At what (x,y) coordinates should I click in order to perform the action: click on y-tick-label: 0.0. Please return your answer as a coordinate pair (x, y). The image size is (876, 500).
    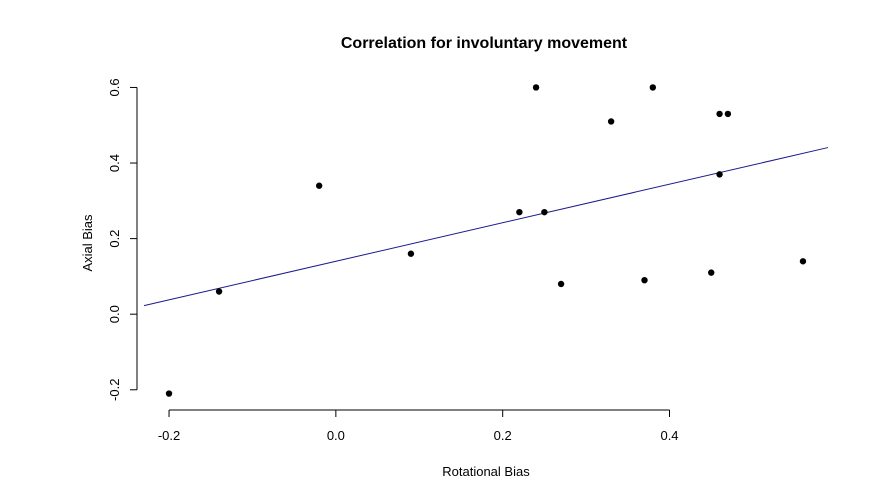
    Looking at the image, I should click on (114, 314).